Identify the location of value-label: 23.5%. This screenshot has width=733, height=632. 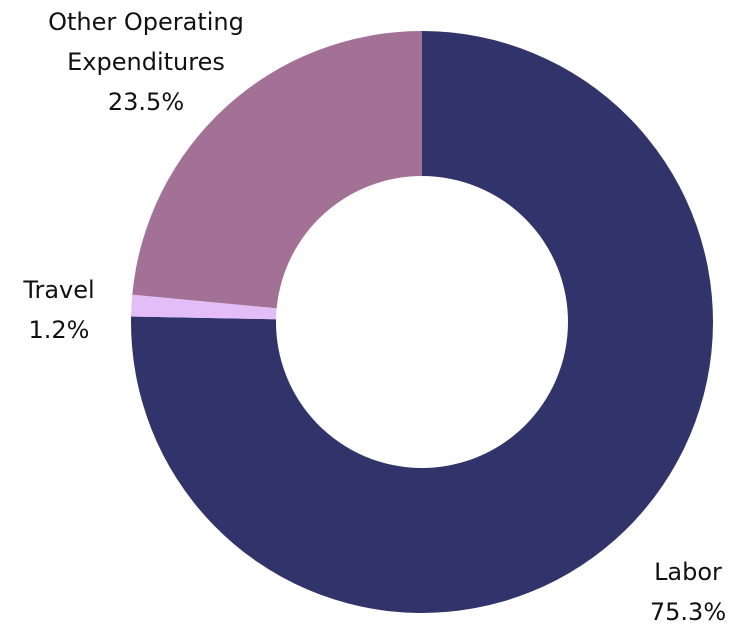
(146, 102).